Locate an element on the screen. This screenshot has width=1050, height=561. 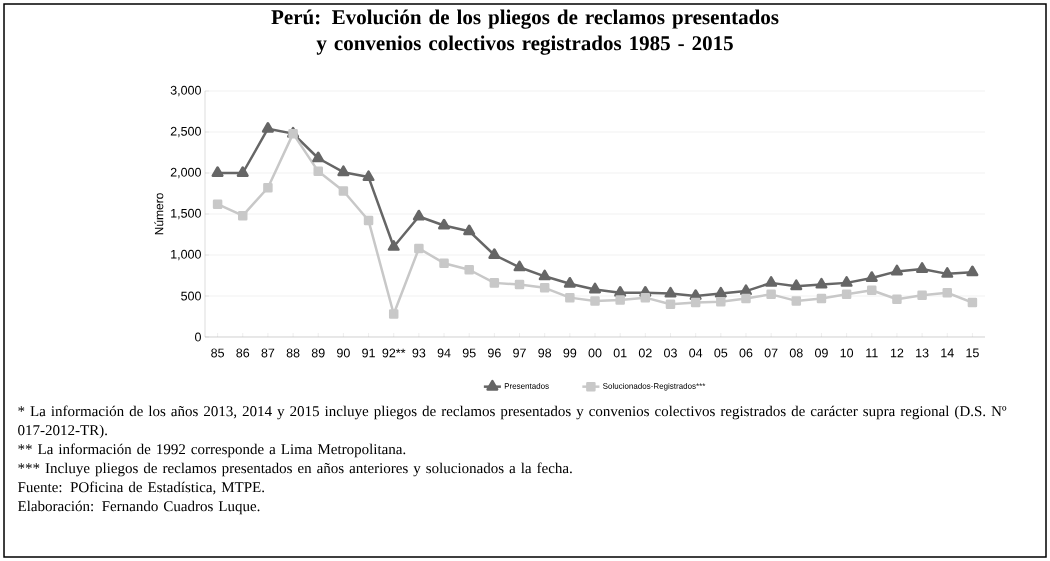
source-note: Fuente: POficina de Estadística, MTPE. is located at coordinates (141, 488).